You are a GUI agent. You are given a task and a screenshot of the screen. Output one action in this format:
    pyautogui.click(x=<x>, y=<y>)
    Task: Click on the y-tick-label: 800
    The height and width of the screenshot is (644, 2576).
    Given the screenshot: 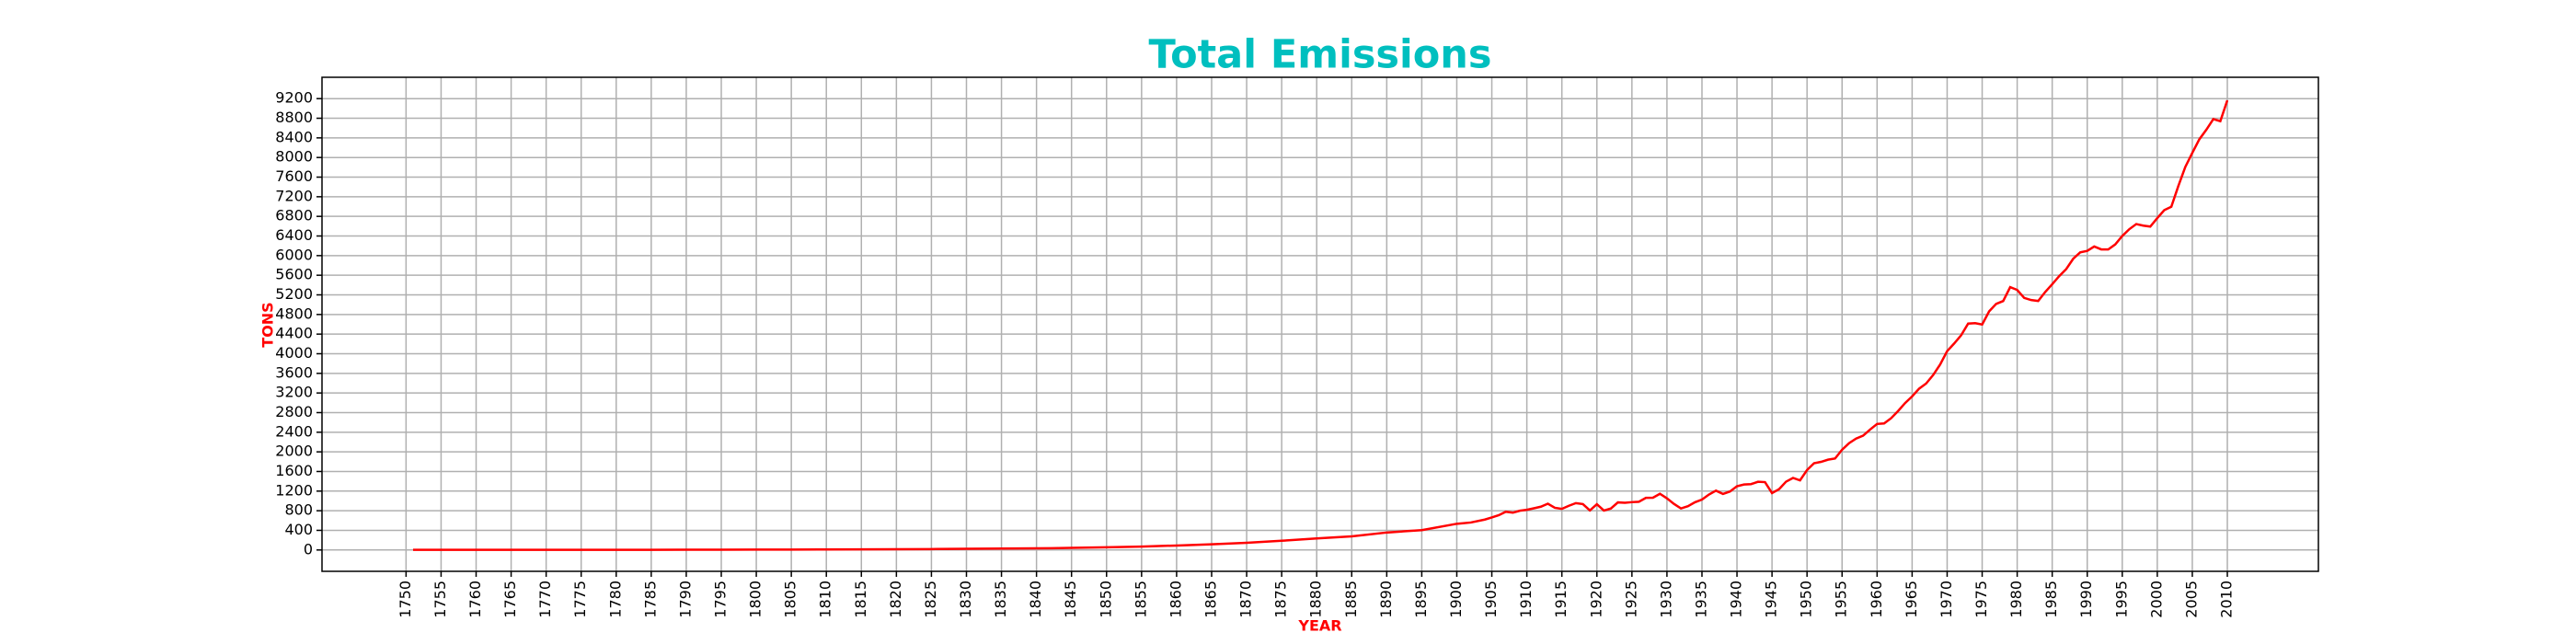 What is the action you would take?
    pyautogui.click(x=298, y=510)
    